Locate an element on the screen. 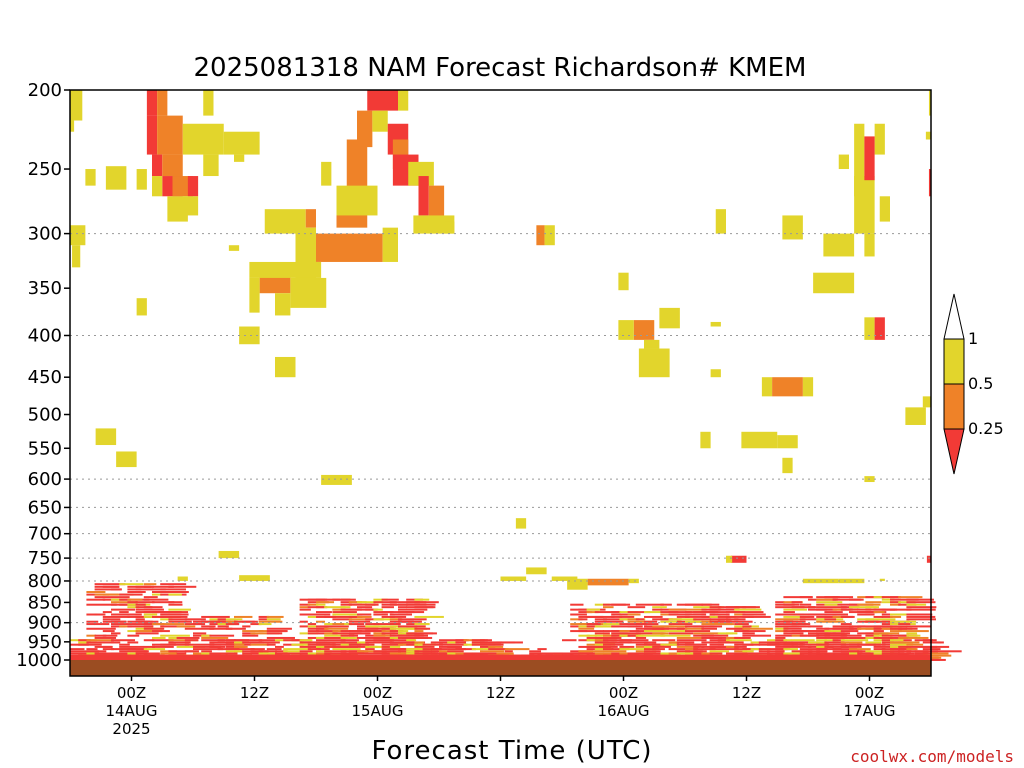 This screenshot has width=1024, height=768. y-tick-label: 400 is located at coordinates (45, 335).